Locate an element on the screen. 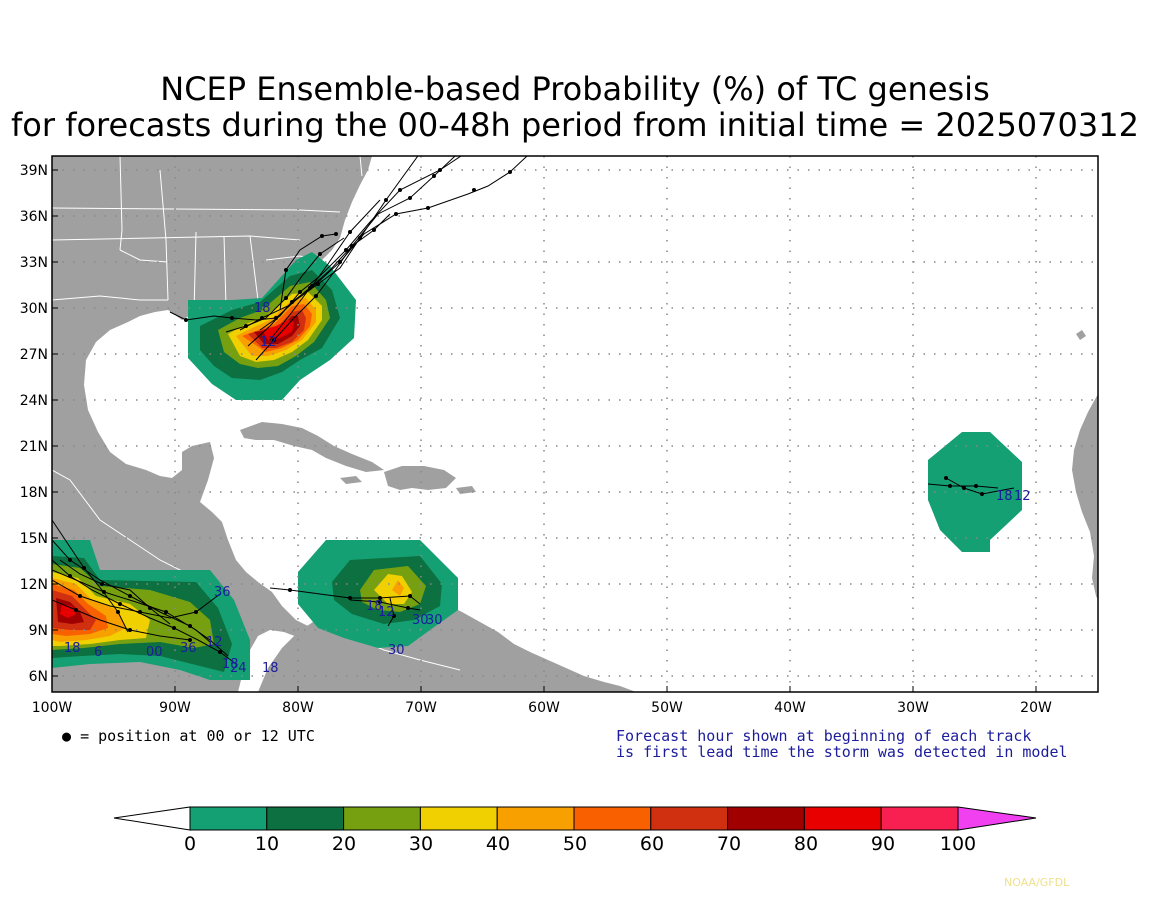 This screenshot has width=1150, height=924. lon-label: 40W is located at coordinates (790, 708).